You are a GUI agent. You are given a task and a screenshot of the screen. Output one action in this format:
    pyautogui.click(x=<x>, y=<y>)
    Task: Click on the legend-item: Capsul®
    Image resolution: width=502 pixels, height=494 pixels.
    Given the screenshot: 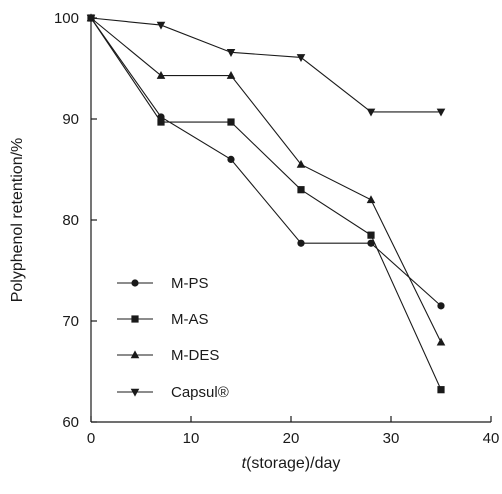 What is the action you would take?
    pyautogui.click(x=173, y=392)
    